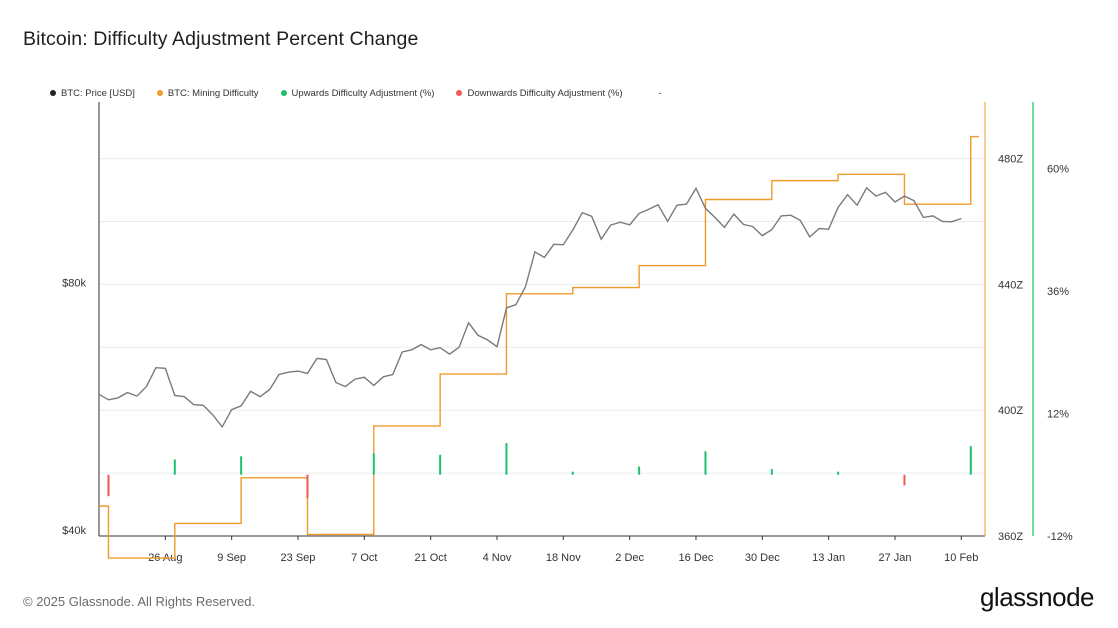 This screenshot has width=1118, height=628. What do you see at coordinates (1058, 169) in the screenshot?
I see `y-pct-tick-label: 60%` at bounding box center [1058, 169].